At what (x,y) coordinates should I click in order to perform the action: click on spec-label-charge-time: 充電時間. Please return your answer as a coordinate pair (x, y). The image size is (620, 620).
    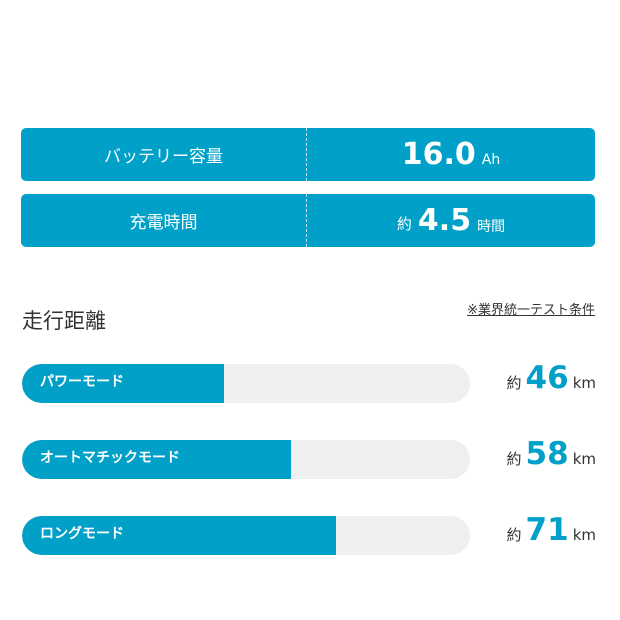
    Looking at the image, I should click on (164, 220).